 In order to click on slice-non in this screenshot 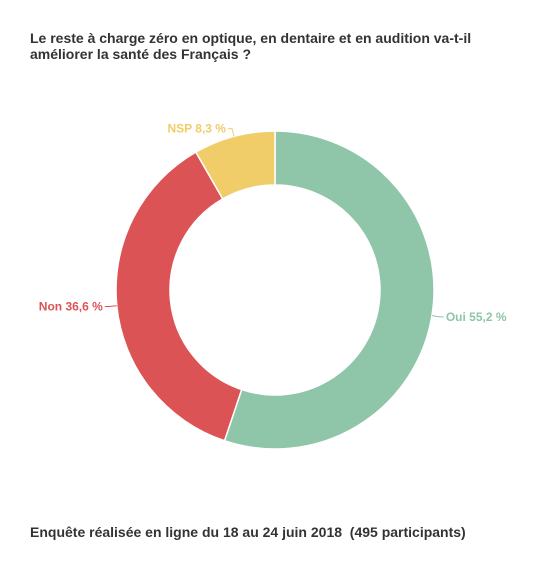, I will do `click(179, 296)`.